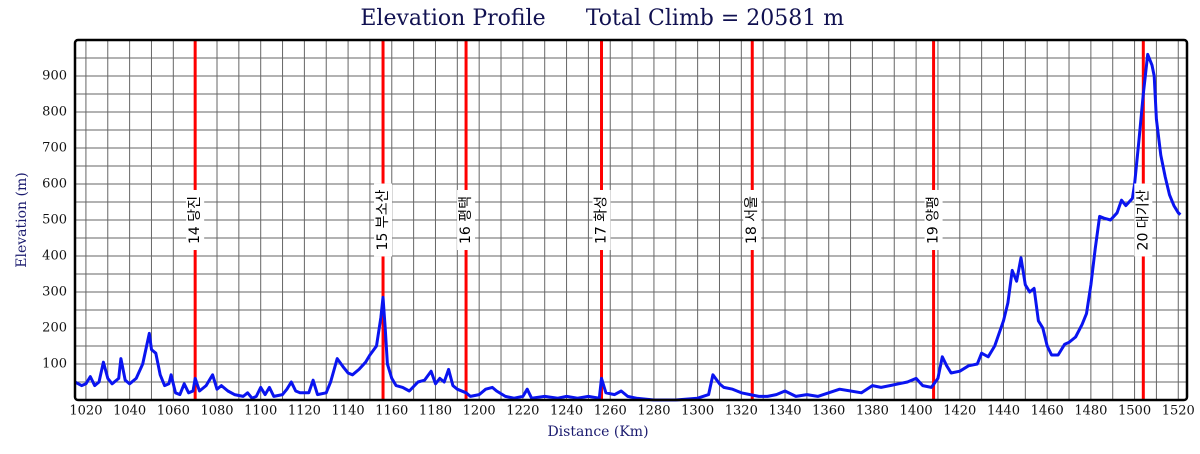  I want to click on checkpoint-label-group: 18 서울, so click(752, 220).